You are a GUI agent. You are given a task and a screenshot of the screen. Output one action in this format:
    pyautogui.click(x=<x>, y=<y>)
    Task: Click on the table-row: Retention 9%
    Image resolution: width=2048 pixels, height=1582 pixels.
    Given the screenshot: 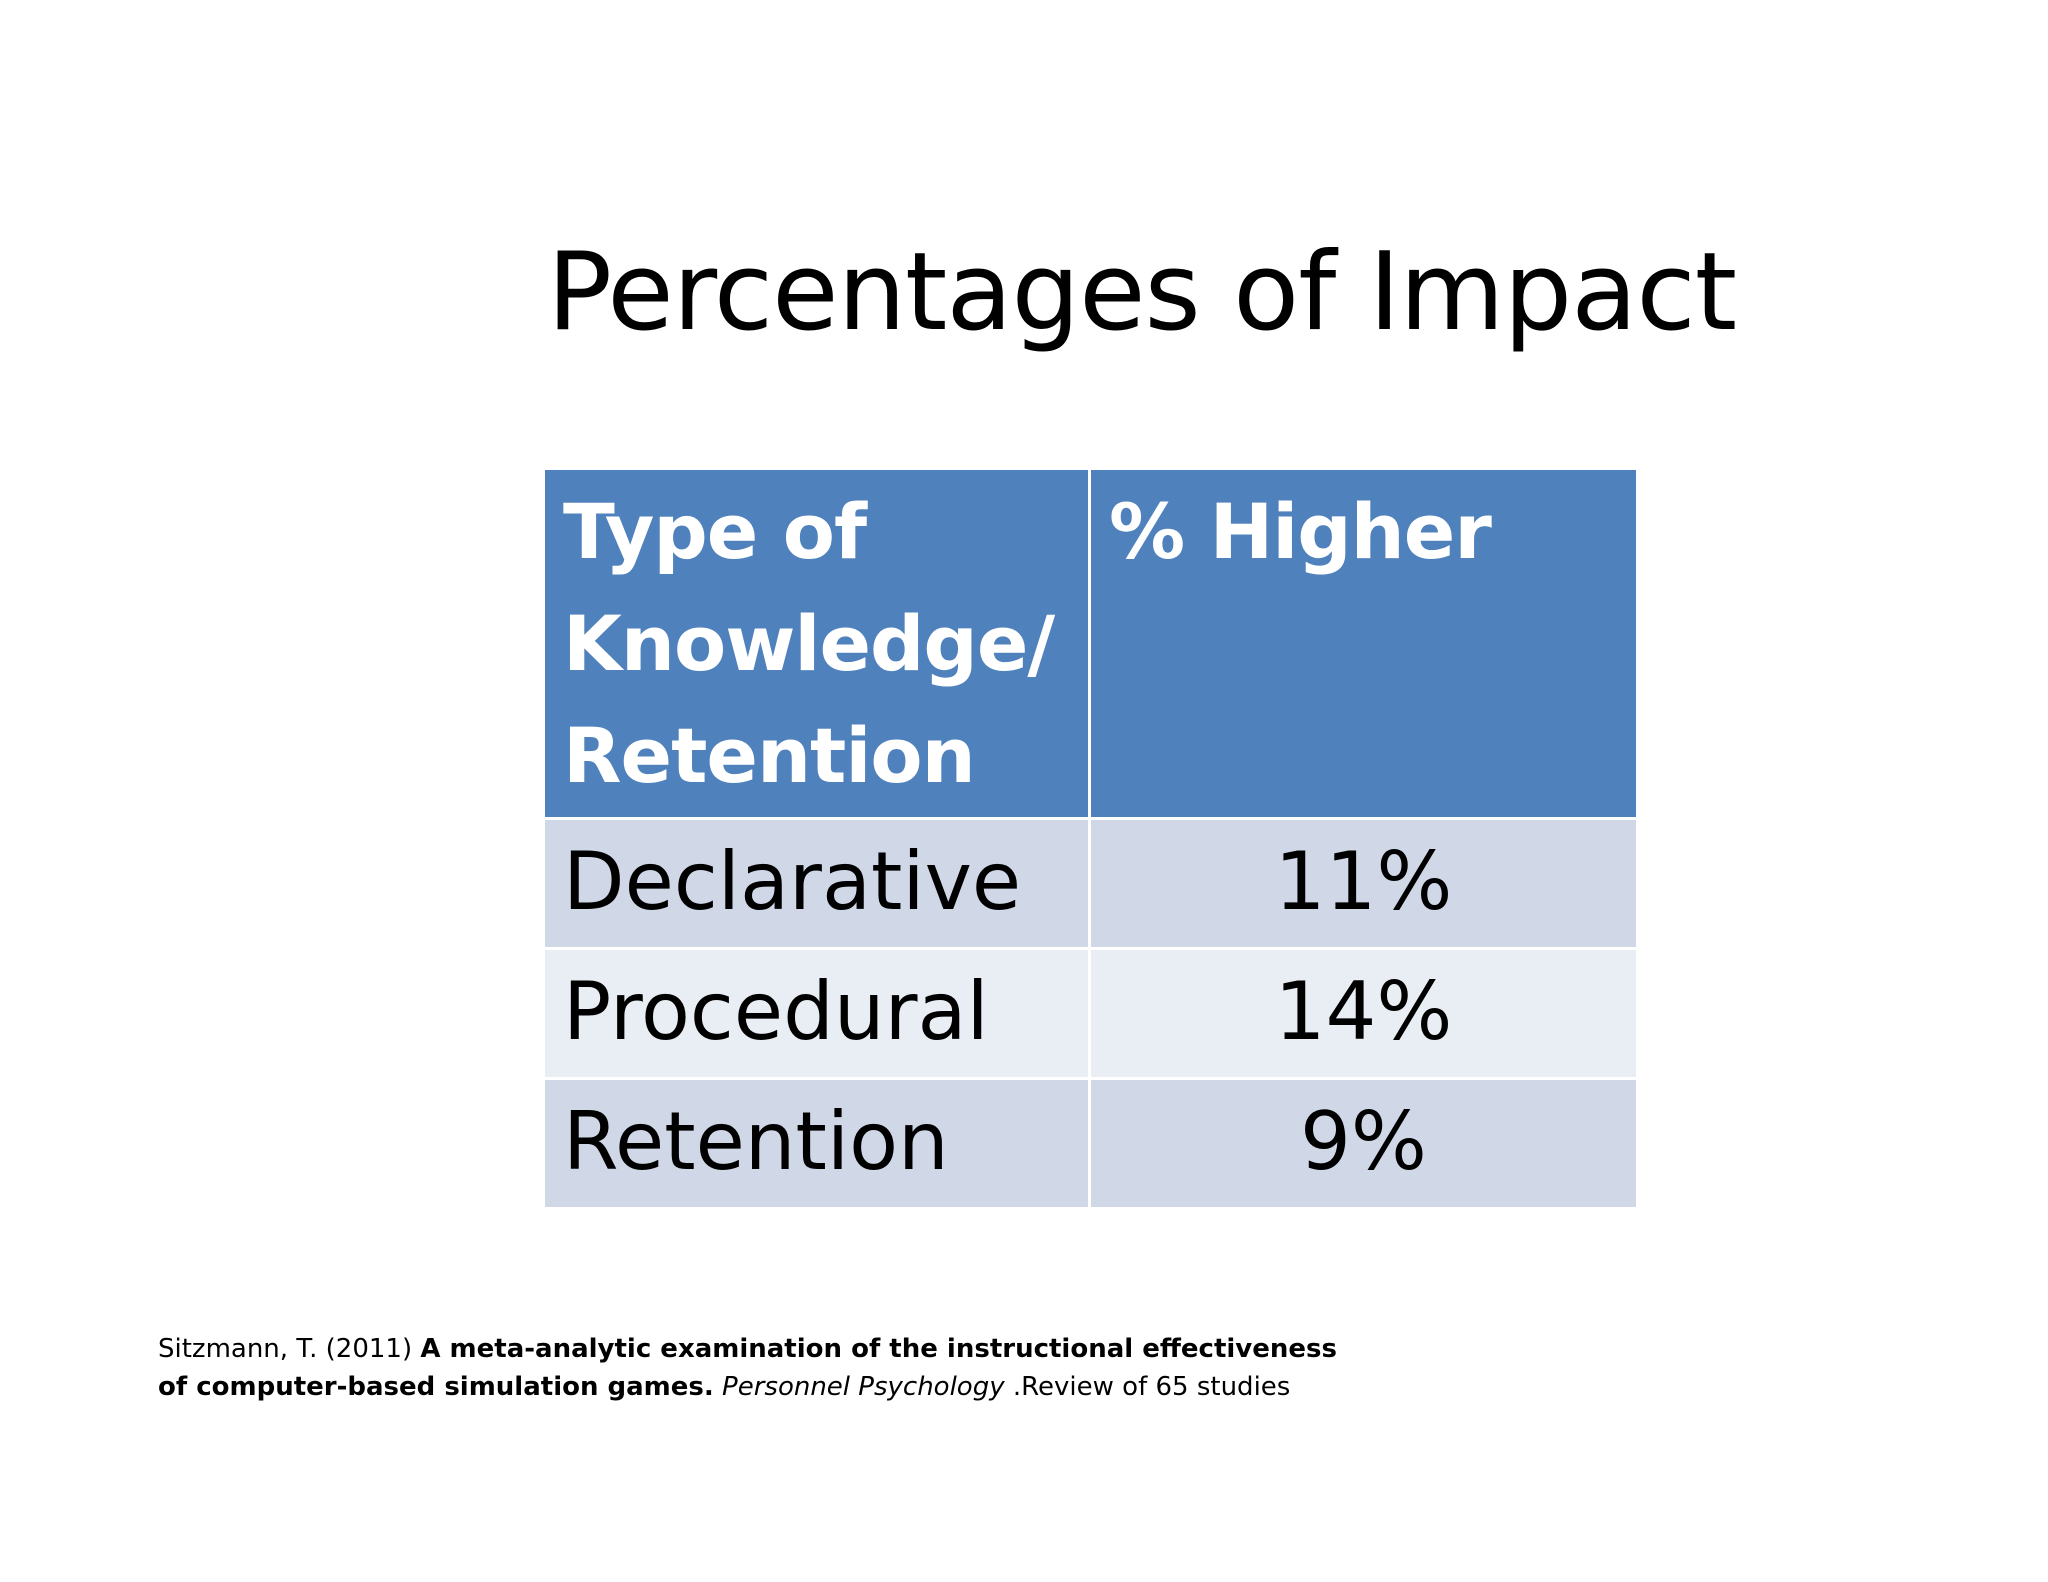 What is the action you would take?
    pyautogui.click(x=1090, y=1143)
    